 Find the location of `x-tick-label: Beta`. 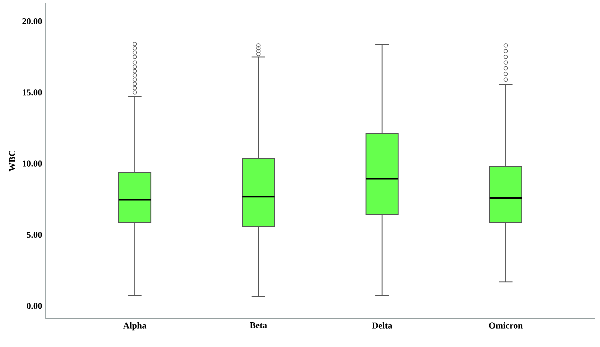

x-tick-label: Beta is located at coordinates (259, 325).